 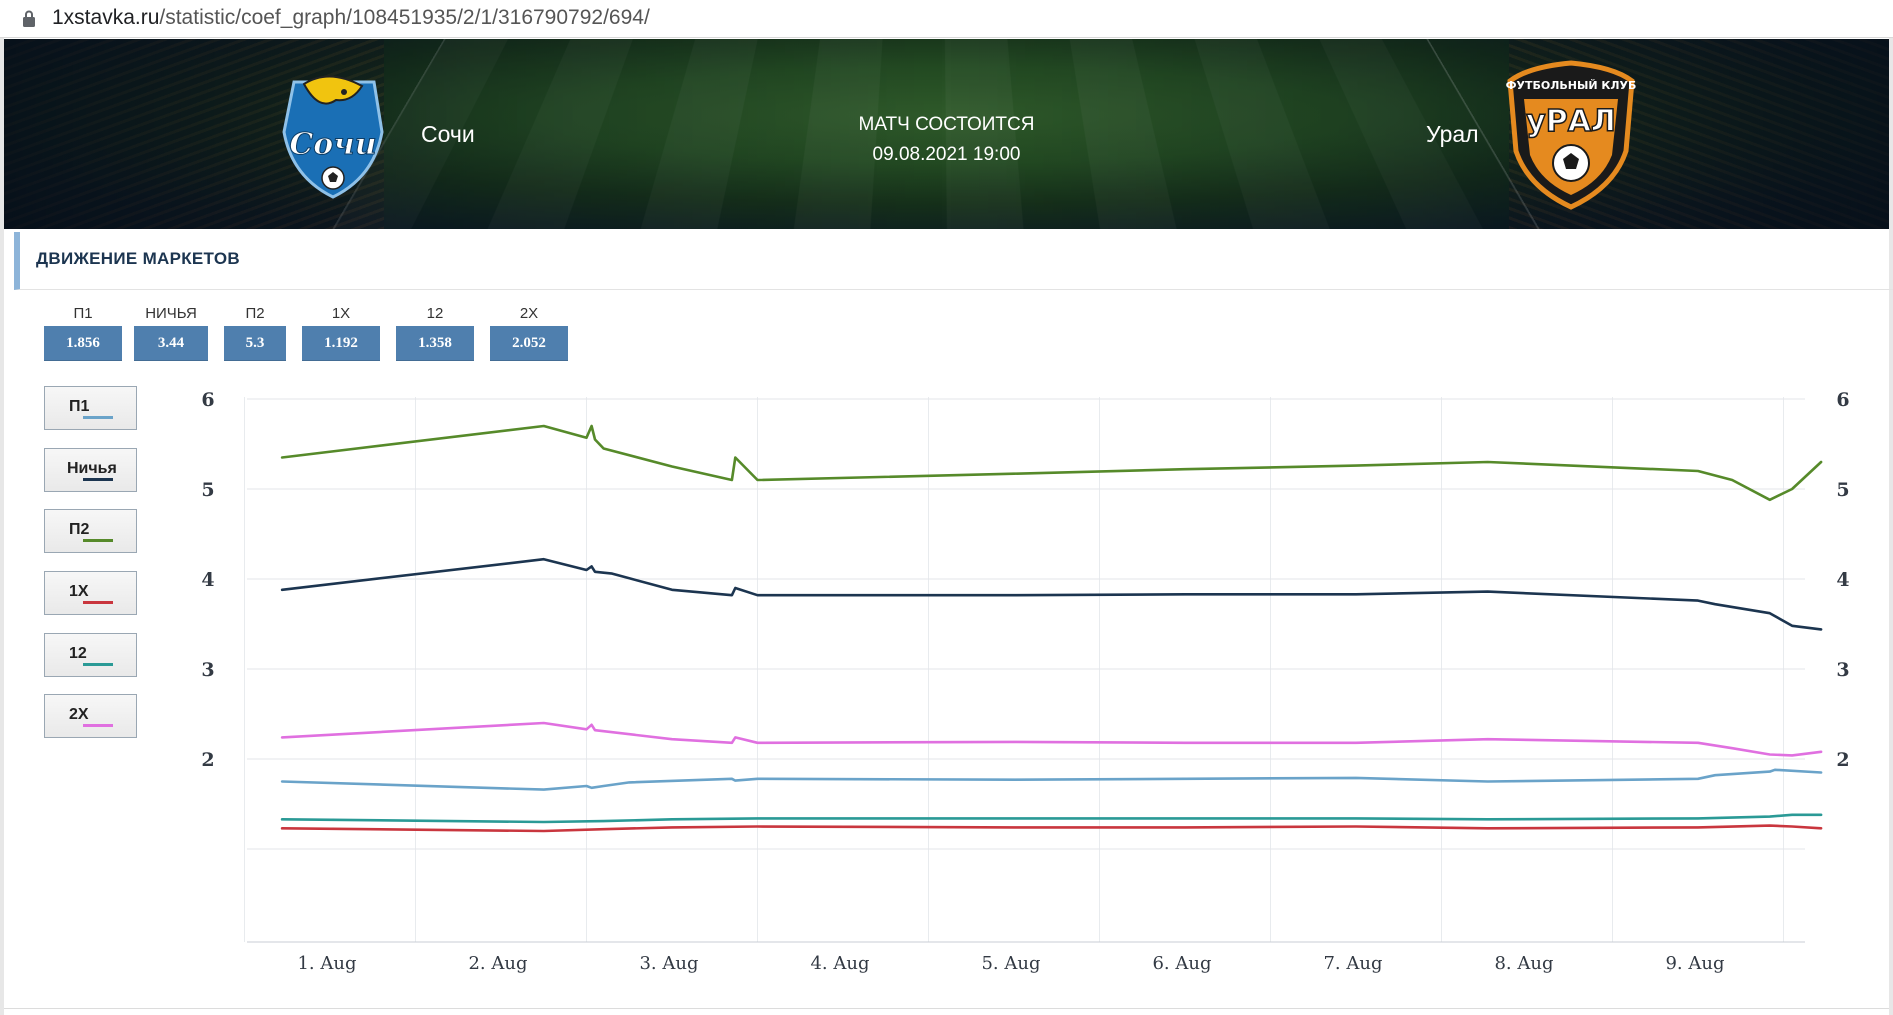 What do you see at coordinates (946, 1008) in the screenshot?
I see `page-bottom-divider` at bounding box center [946, 1008].